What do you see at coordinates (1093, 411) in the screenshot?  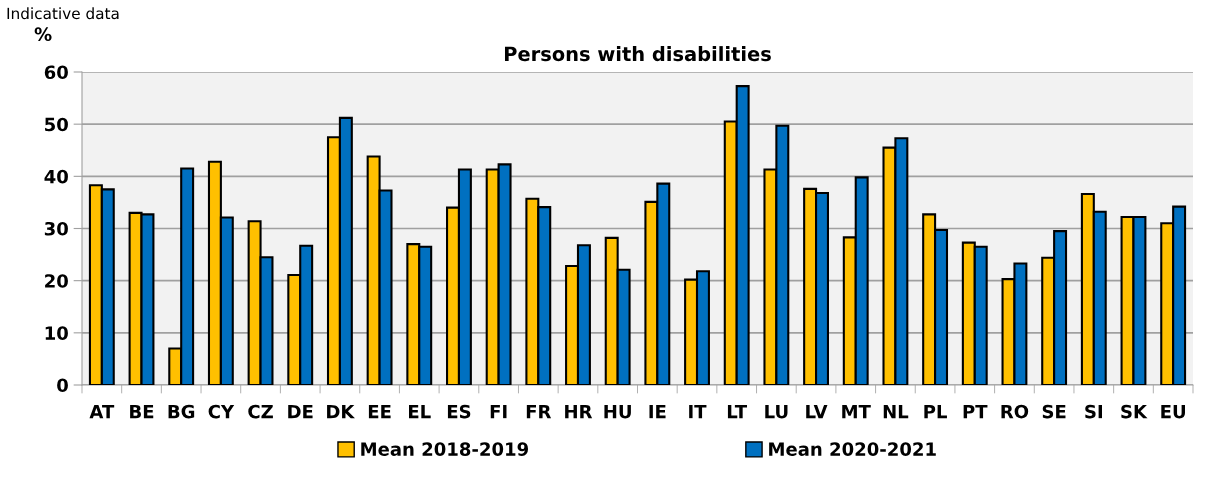 I see `x-tick-label: SI` at bounding box center [1093, 411].